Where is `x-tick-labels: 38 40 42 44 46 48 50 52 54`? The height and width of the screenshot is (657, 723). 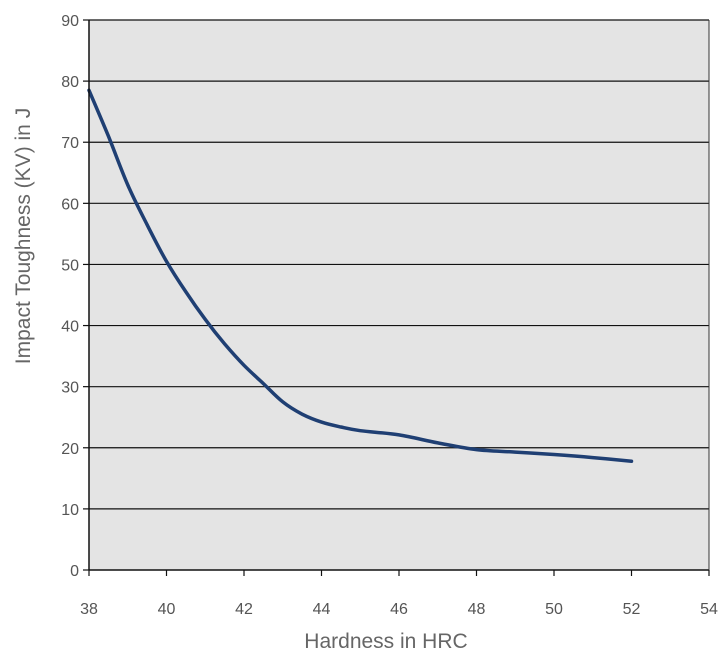
x-tick-labels: 38 40 42 44 46 48 50 52 54 is located at coordinates (399, 609).